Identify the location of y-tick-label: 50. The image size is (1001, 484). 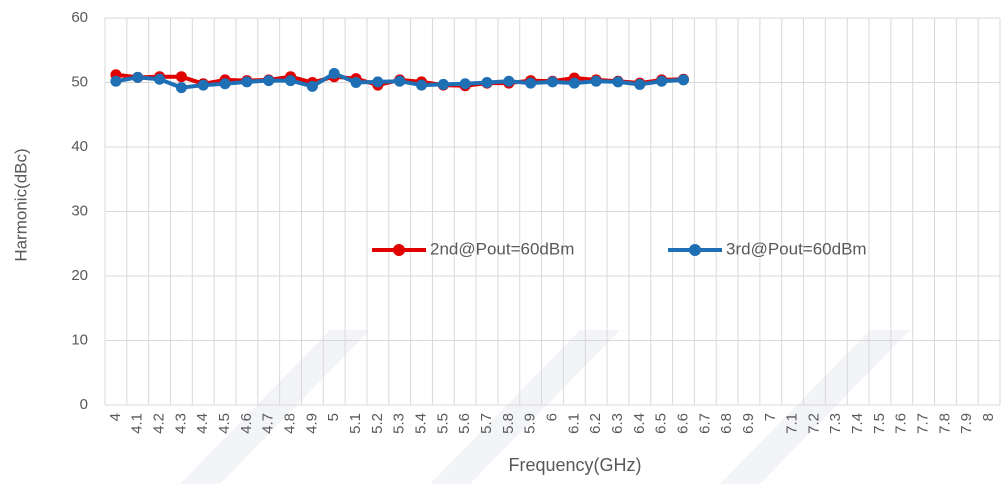
(79, 81).